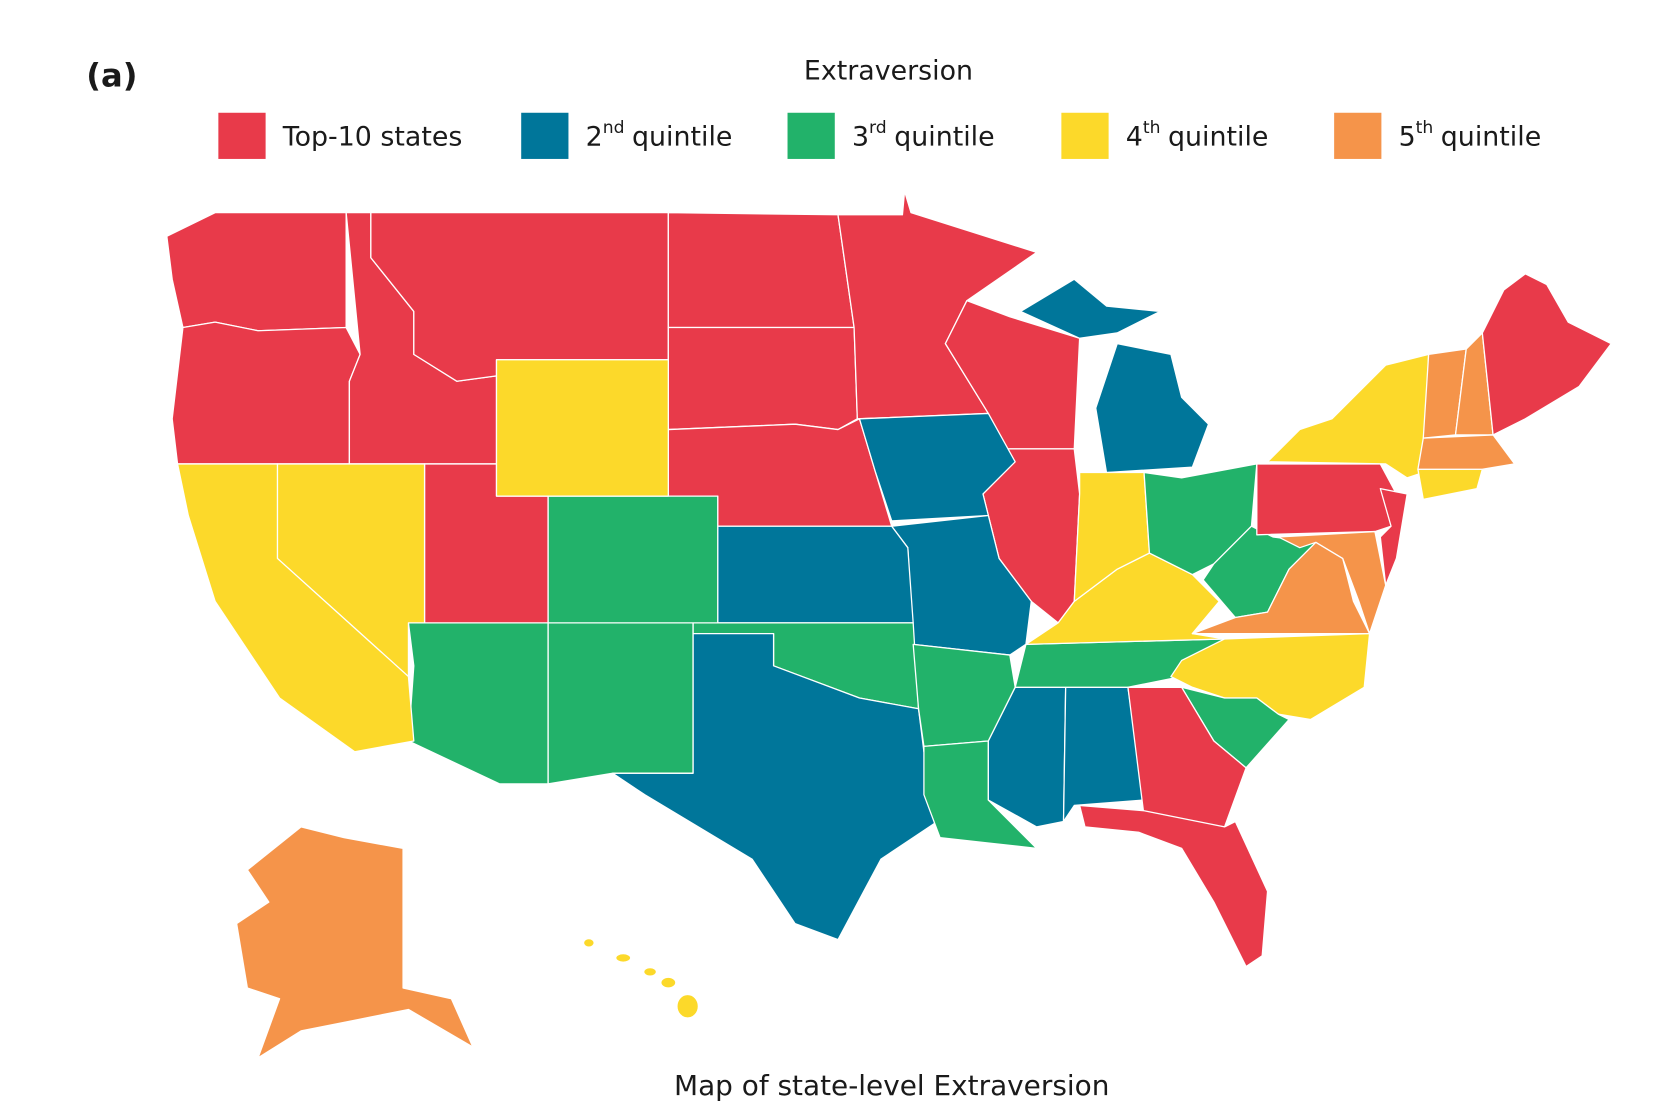  I want to click on legend-label: 5th quintile, so click(1470, 135).